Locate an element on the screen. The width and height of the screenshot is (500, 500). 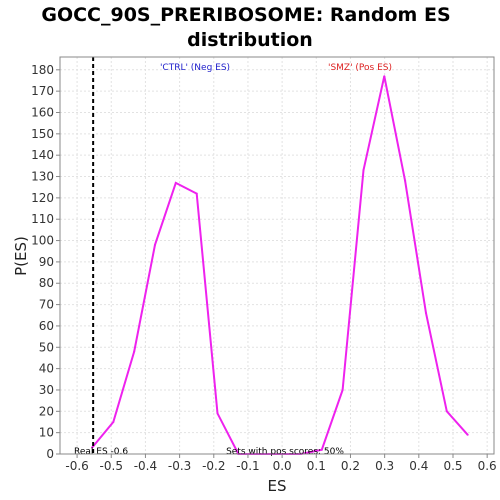
x-axis-label: ES is located at coordinates (277, 486).